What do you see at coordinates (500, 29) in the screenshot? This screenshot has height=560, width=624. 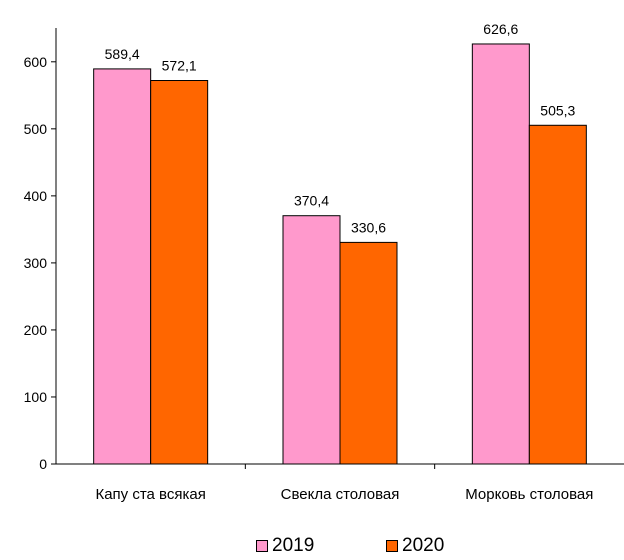 I see `data-label: 626,6` at bounding box center [500, 29].